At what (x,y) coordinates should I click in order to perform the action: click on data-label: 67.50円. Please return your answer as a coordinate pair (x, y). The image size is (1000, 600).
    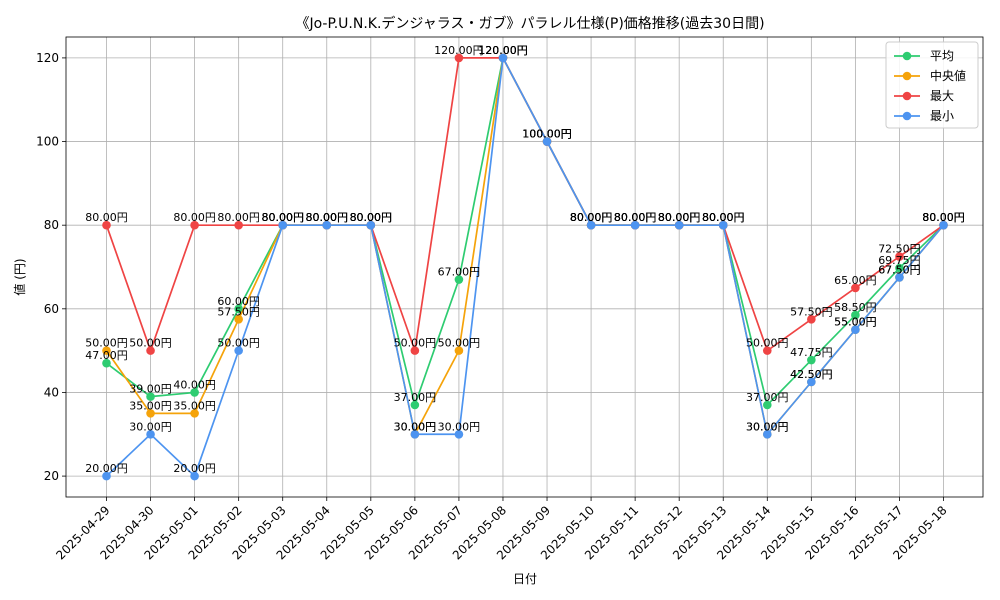
    Looking at the image, I should click on (899, 269).